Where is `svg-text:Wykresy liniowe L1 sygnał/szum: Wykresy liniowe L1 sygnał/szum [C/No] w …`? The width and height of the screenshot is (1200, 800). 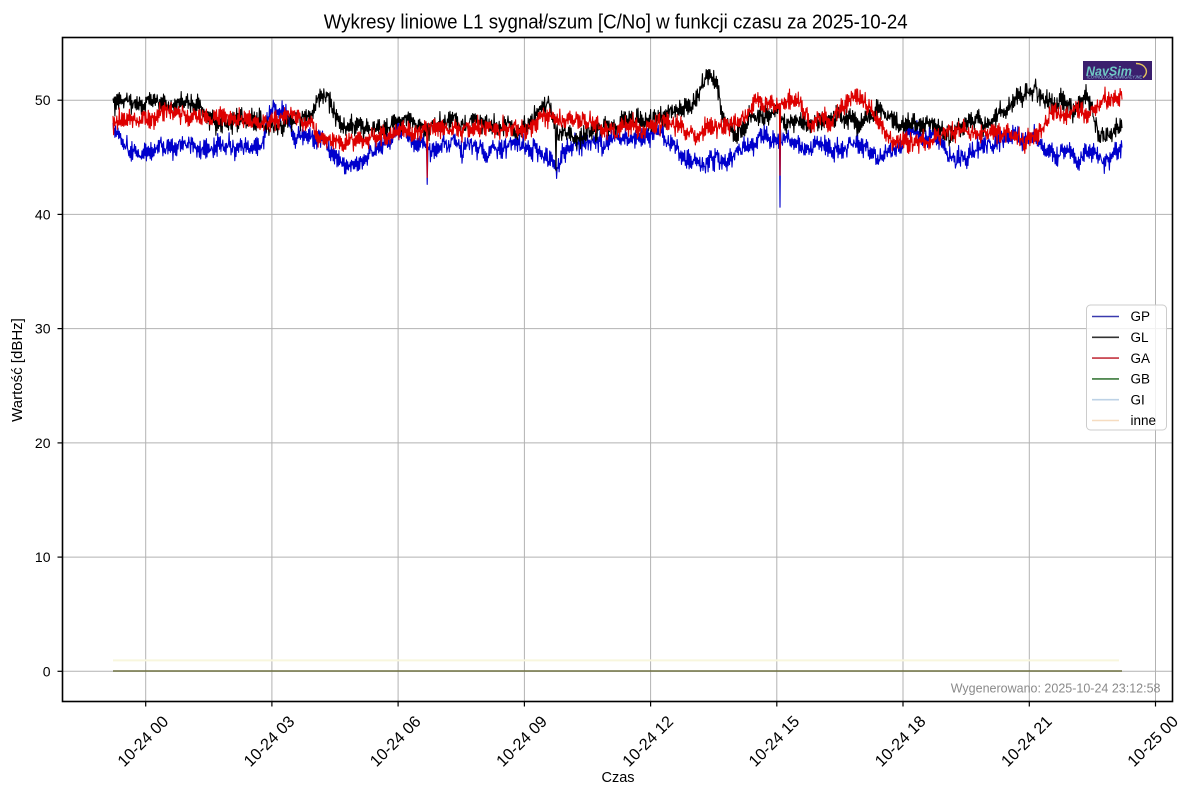
svg-text:Wykresy liniowe L1 sygnał/szum: Wykresy liniowe L1 sygnał/szum [C/No] w … is located at coordinates (616, 22).